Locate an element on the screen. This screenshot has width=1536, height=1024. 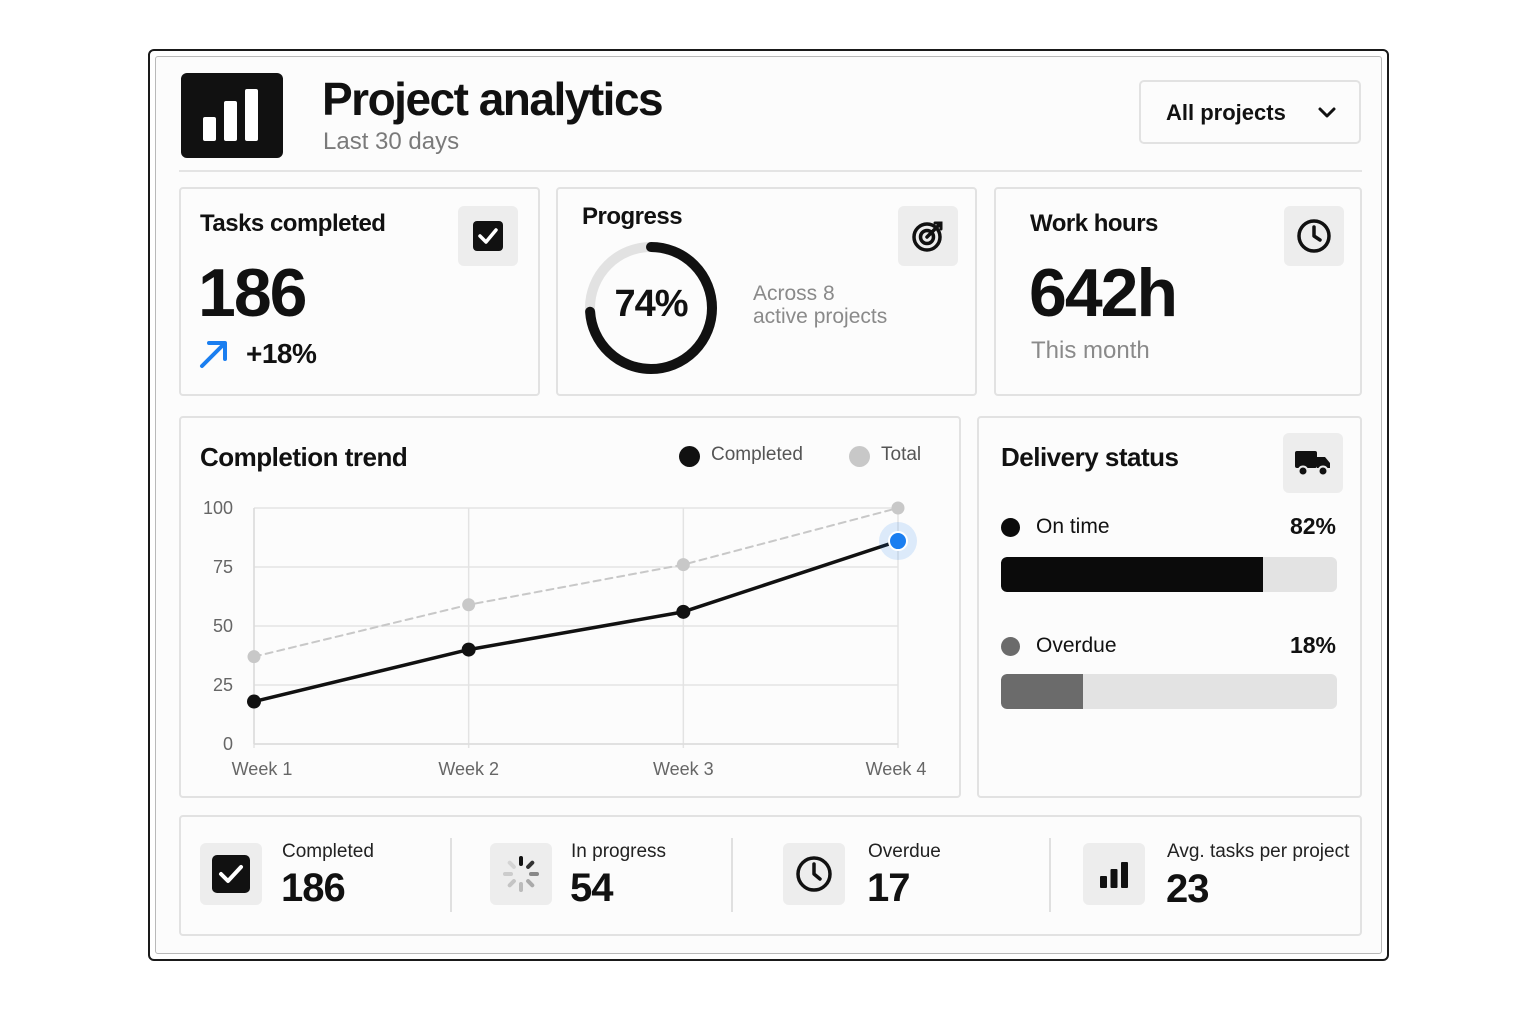
x-tick-label: Week 2 is located at coordinates (468, 769).